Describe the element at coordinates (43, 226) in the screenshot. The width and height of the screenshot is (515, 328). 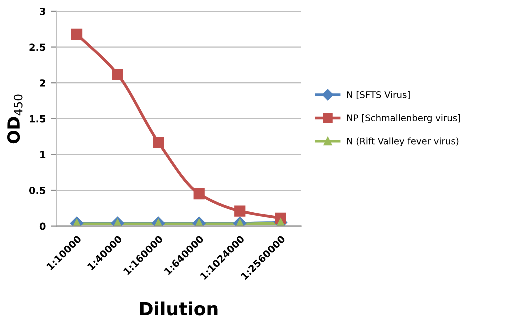
I see `y-tick-label: 0` at that location.